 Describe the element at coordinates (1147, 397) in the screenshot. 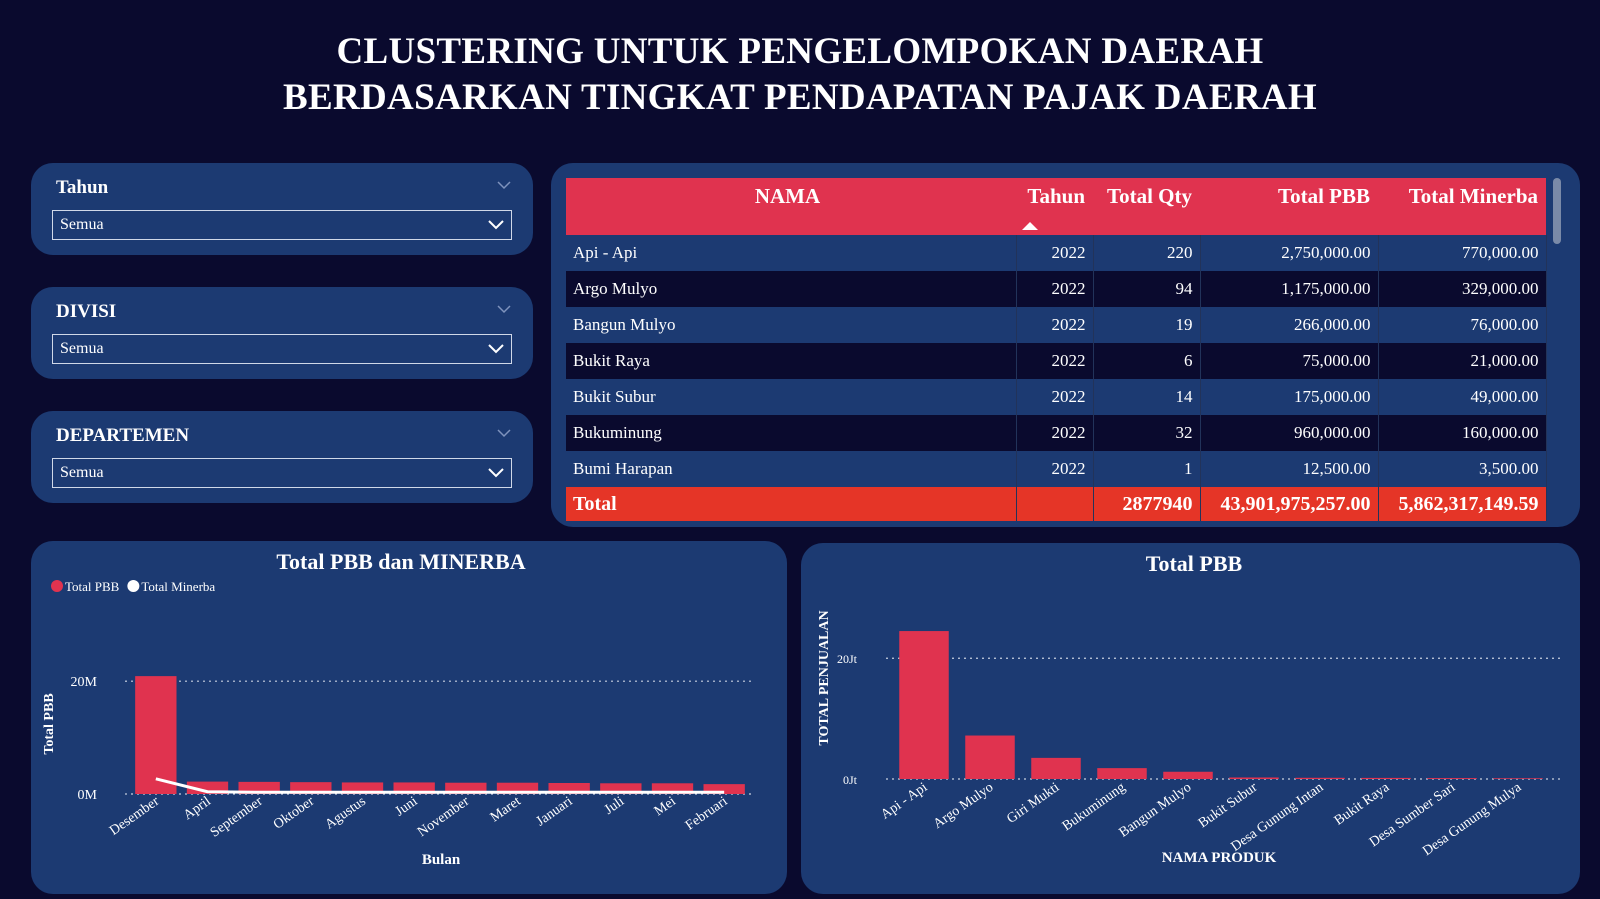

I see `table-cell: 14` at that location.